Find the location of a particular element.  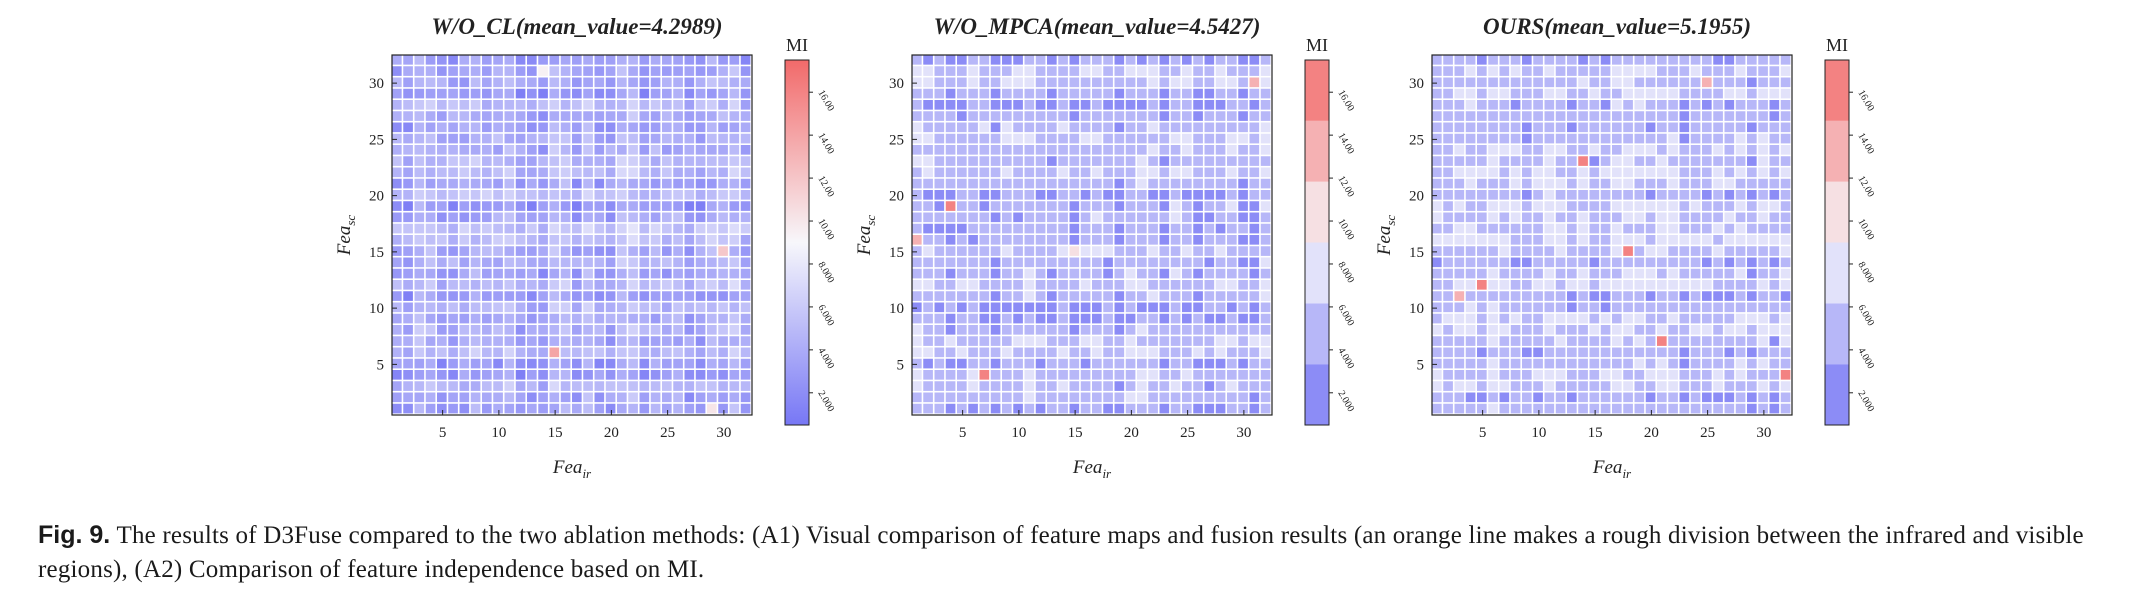

colorbar-tick-label: 4.000 is located at coordinates (1865, 358).